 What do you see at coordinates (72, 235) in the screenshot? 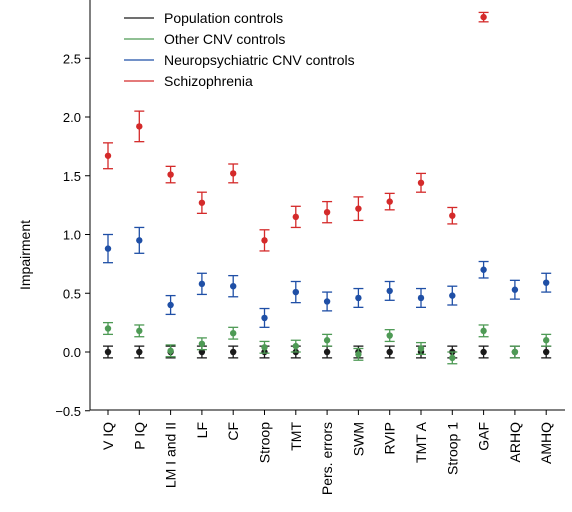
I see `y-tick-label: 1.0` at bounding box center [72, 235].